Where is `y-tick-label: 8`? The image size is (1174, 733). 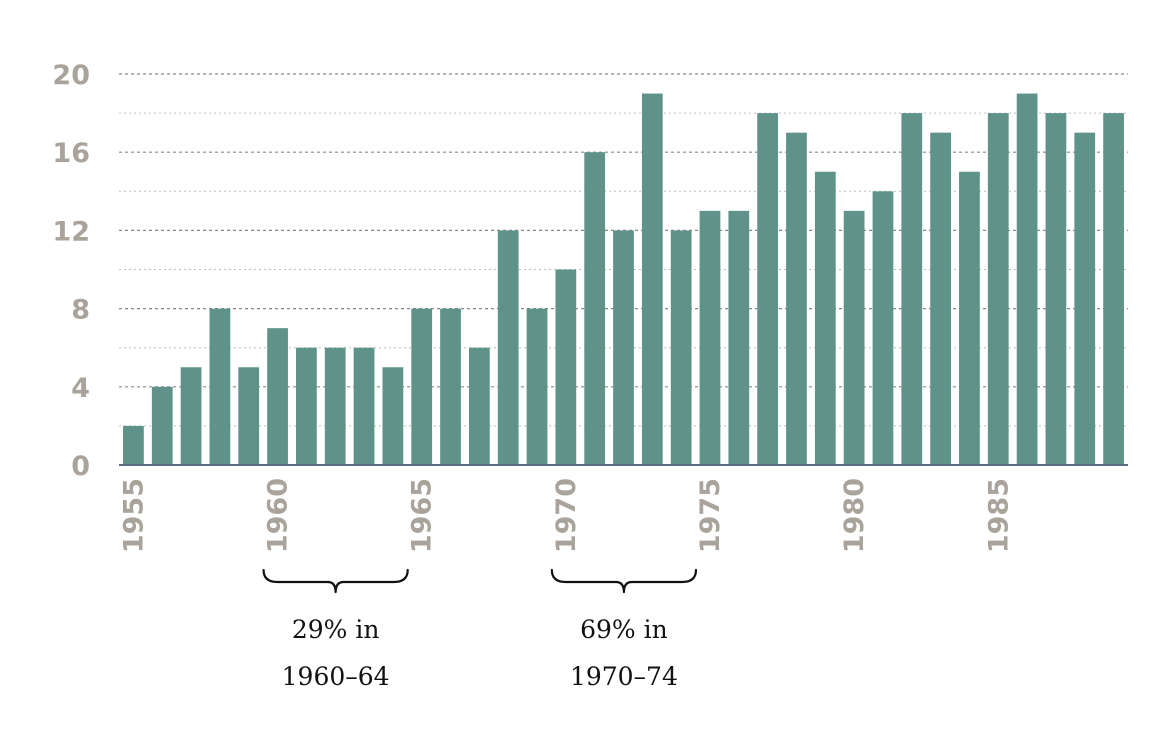 y-tick-label: 8 is located at coordinates (80, 310).